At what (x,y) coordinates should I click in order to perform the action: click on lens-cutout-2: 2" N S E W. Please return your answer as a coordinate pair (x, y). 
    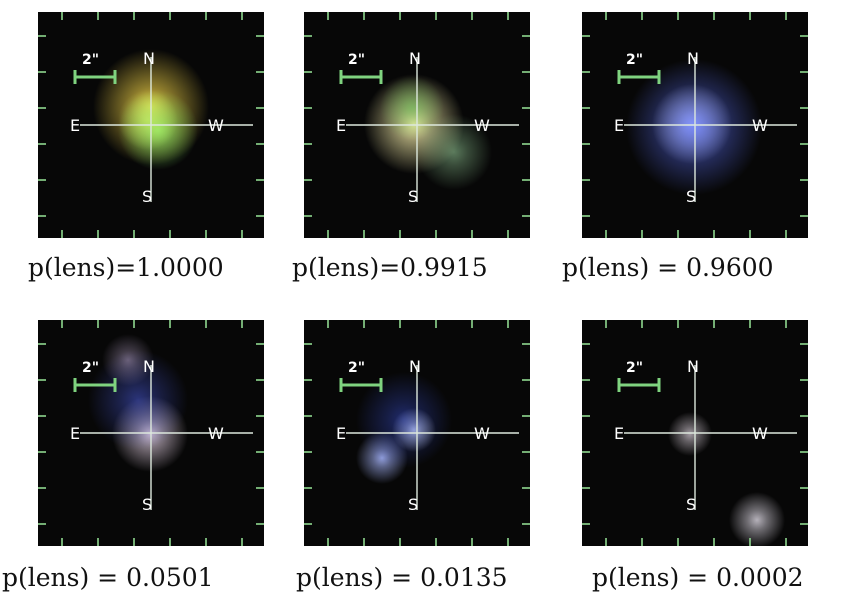
    Looking at the image, I should click on (417, 125).